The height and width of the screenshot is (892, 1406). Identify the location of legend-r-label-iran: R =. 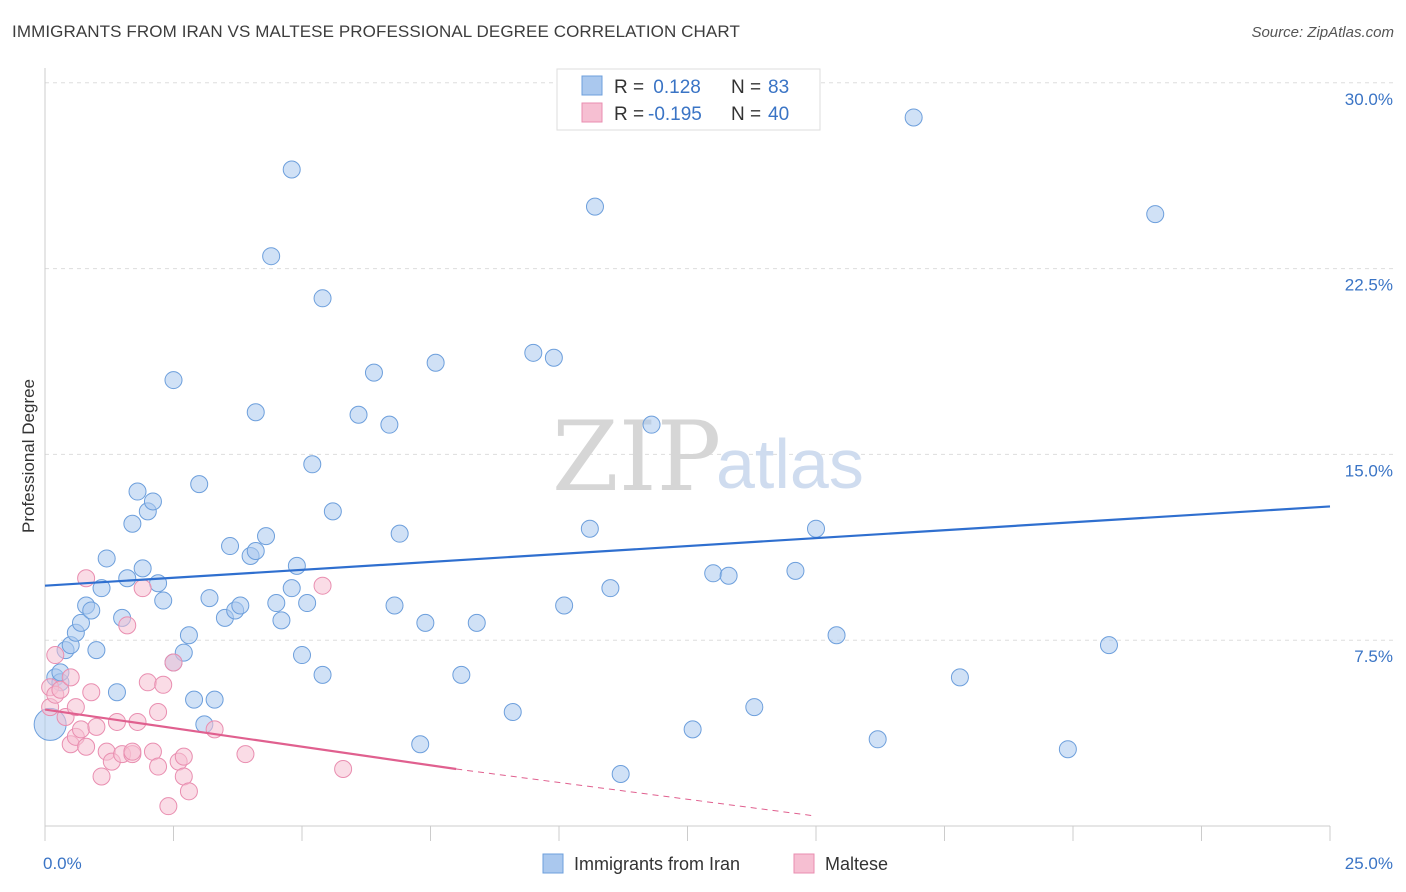
(629, 87).